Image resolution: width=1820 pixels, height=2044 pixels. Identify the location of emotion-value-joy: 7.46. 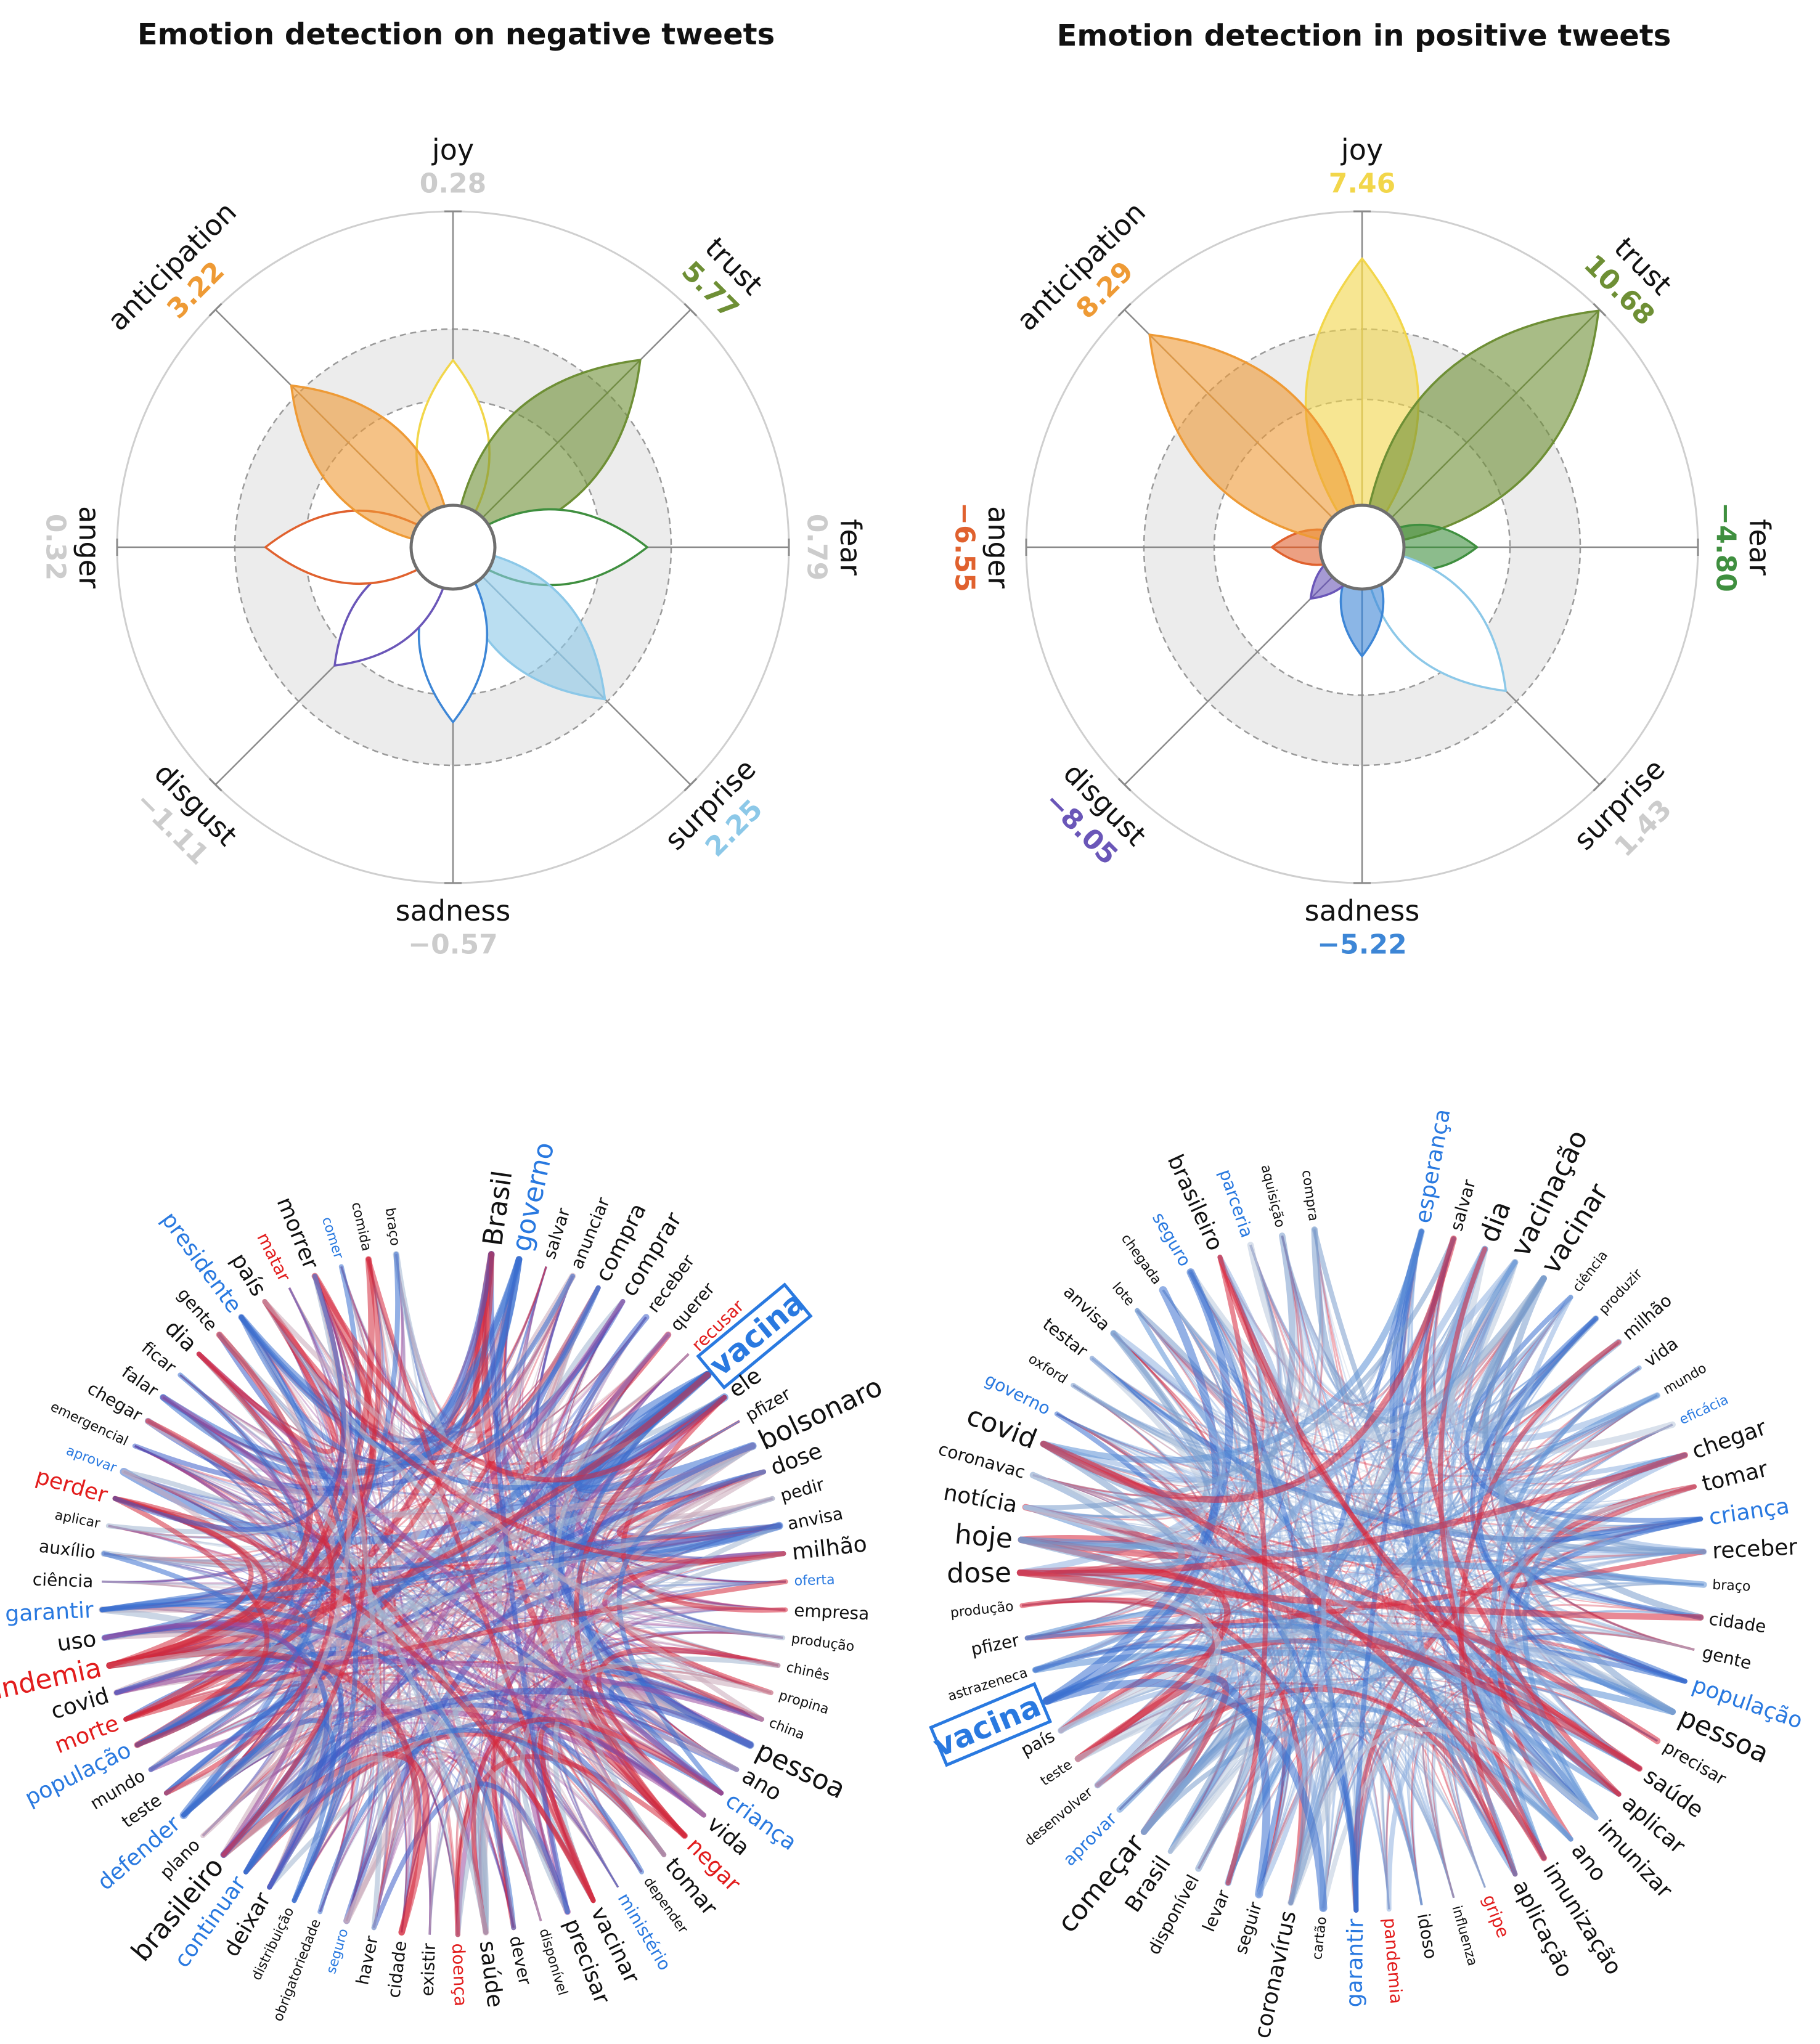
(1362, 184).